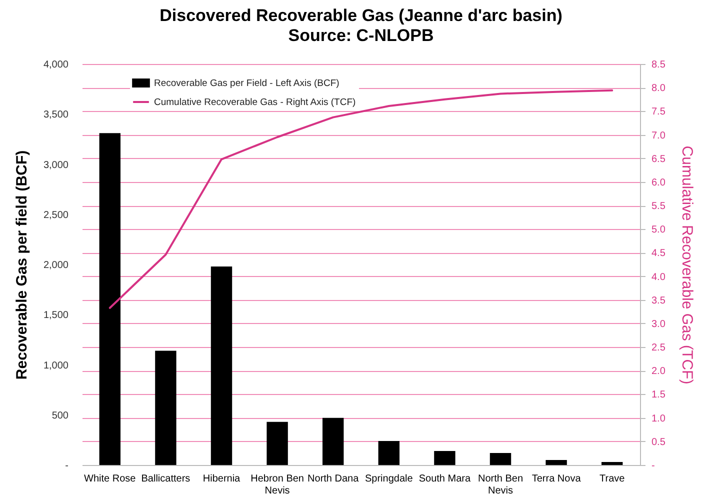 This screenshot has height=501, width=721. I want to click on y-tick-label: 3,000, so click(56, 165).